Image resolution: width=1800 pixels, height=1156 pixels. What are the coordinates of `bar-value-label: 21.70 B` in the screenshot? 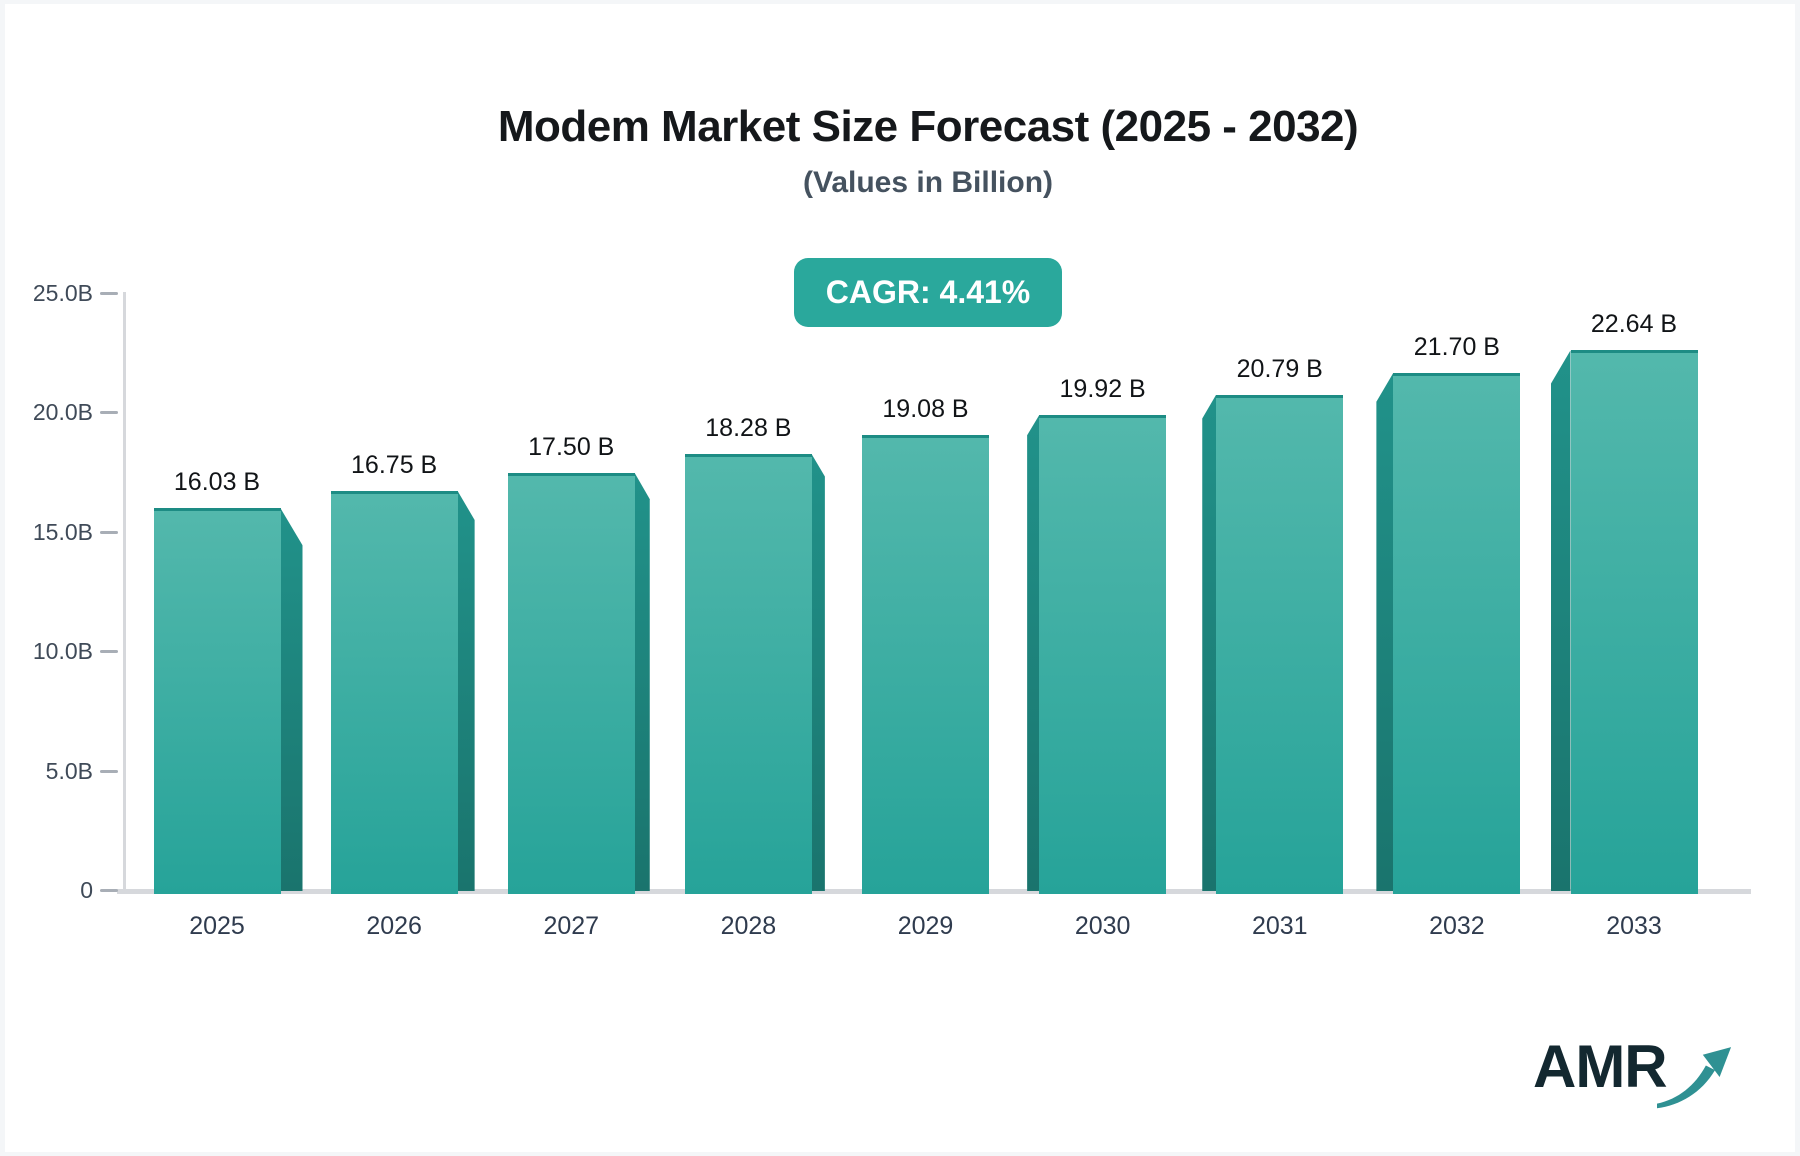 It's located at (1456, 346).